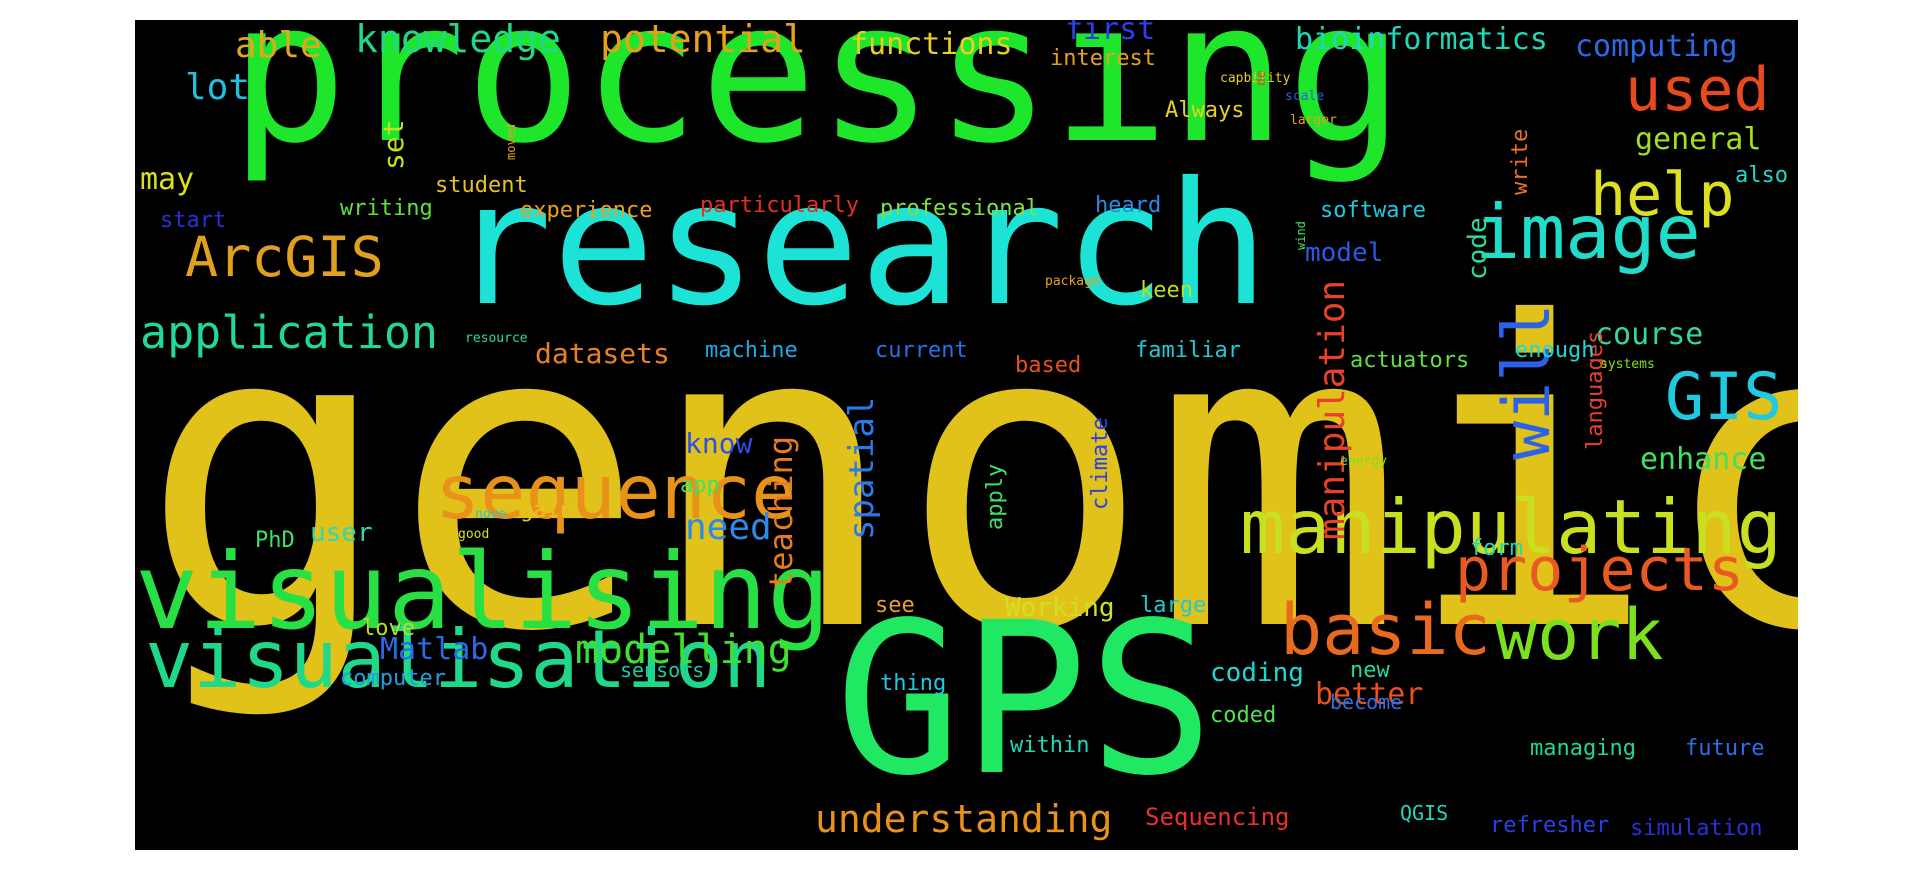 The image size is (1920, 885). Describe the element at coordinates (1301, 235) in the screenshot. I see `word-wind: wind` at that location.